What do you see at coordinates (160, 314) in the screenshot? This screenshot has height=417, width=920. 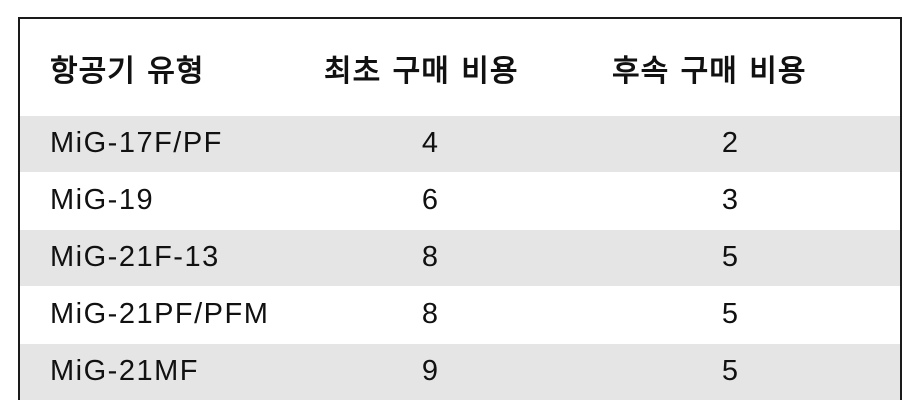 I see `cell-aircraft-type: MiG-21PF/PFM` at bounding box center [160, 314].